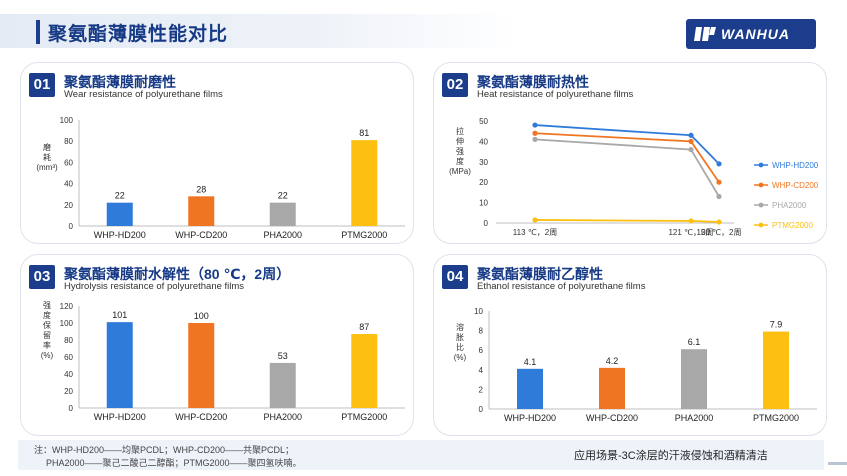 The image size is (847, 476). I want to click on y-axis-label-char: 留, so click(47, 335).